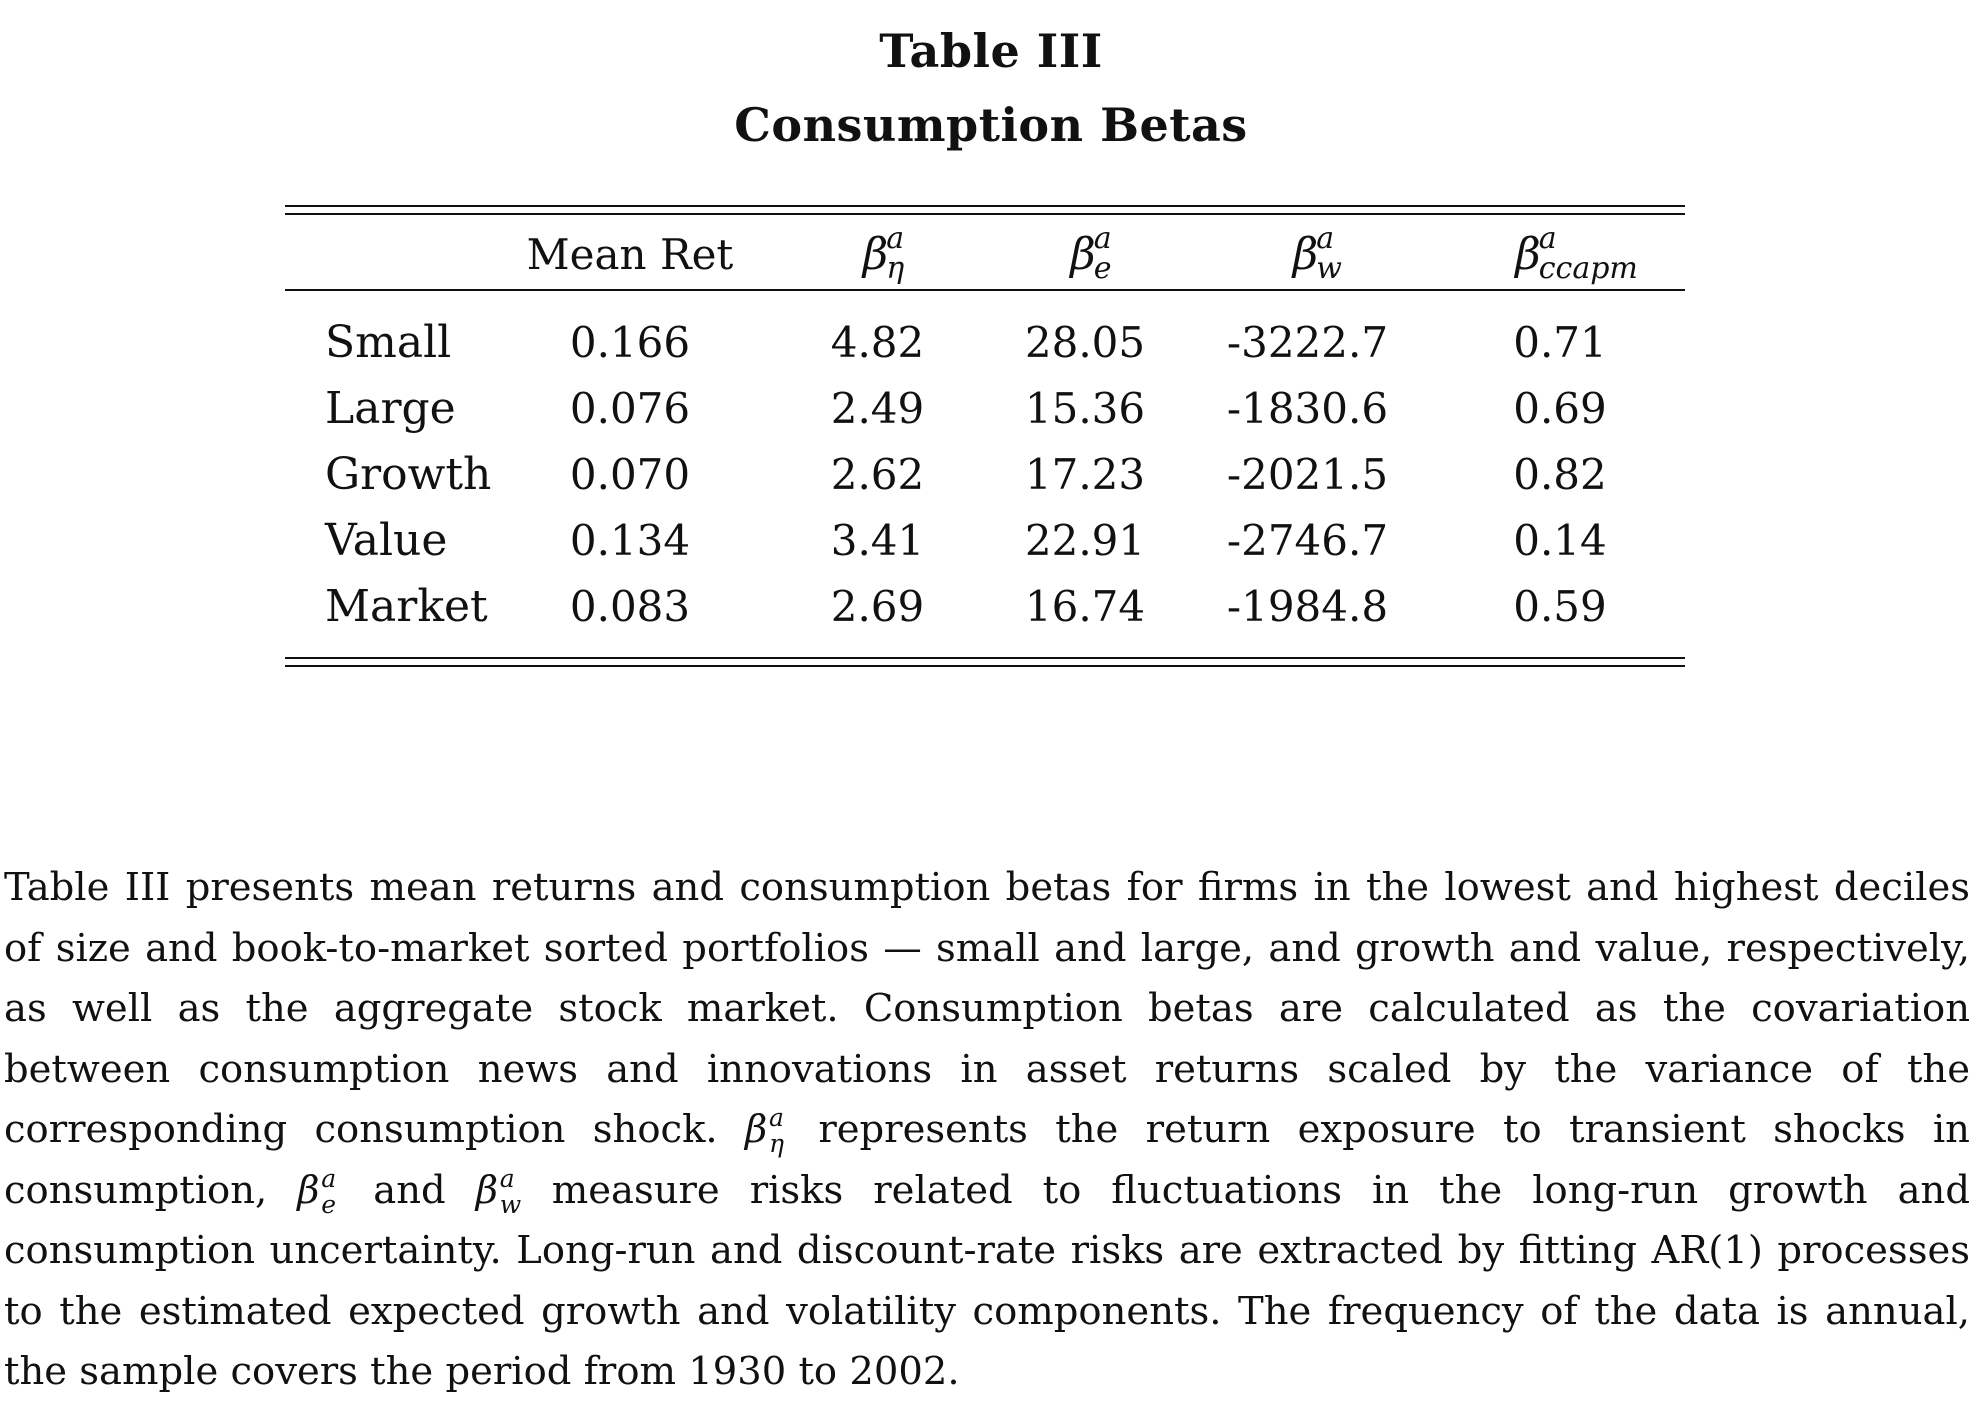 The image size is (1982, 1403). Describe the element at coordinates (1560, 540) in the screenshot. I see `cell-beta-ccapm: 0.14` at that location.